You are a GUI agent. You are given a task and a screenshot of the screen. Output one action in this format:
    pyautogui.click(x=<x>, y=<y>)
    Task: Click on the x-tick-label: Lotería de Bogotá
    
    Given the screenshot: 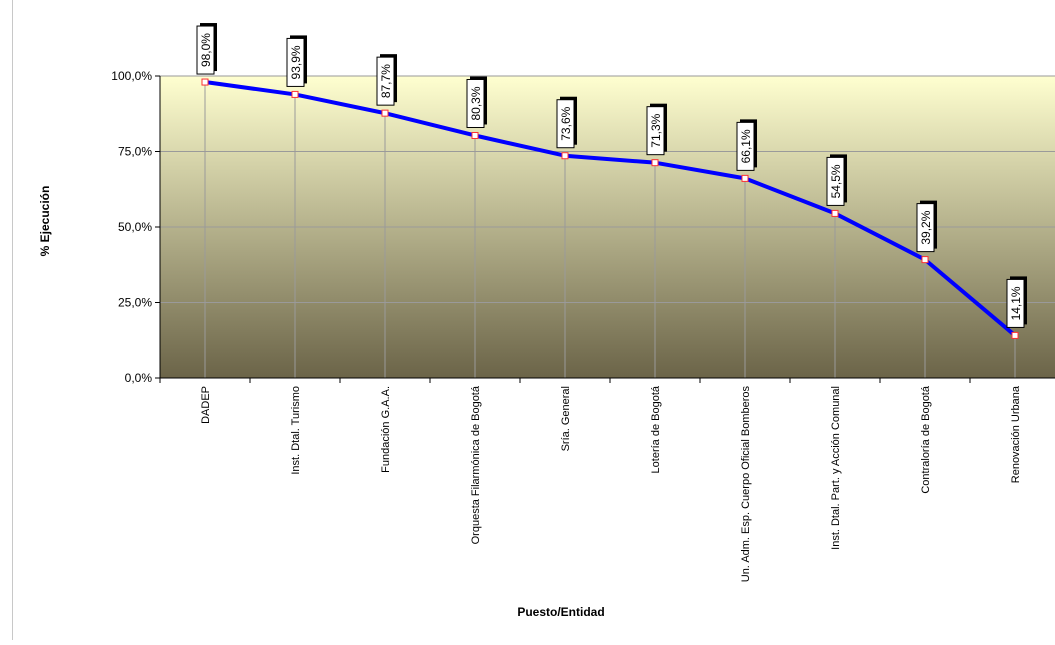 What is the action you would take?
    pyautogui.click(x=656, y=429)
    